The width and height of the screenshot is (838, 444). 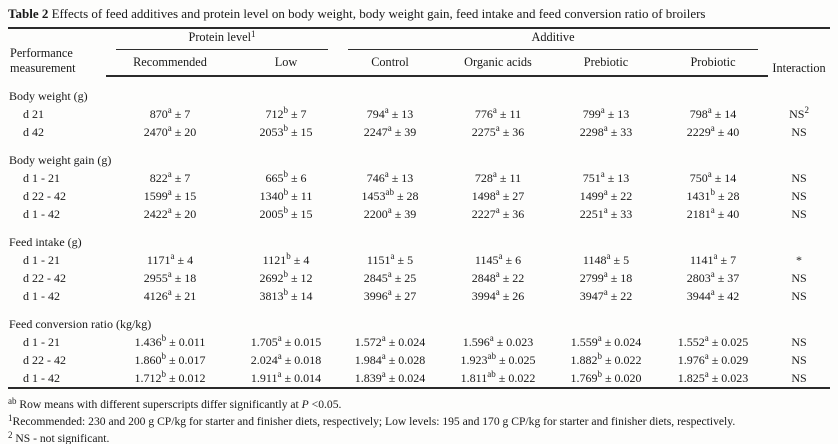 I want to click on cell-recommended: 822a ± 7, so click(x=170, y=177).